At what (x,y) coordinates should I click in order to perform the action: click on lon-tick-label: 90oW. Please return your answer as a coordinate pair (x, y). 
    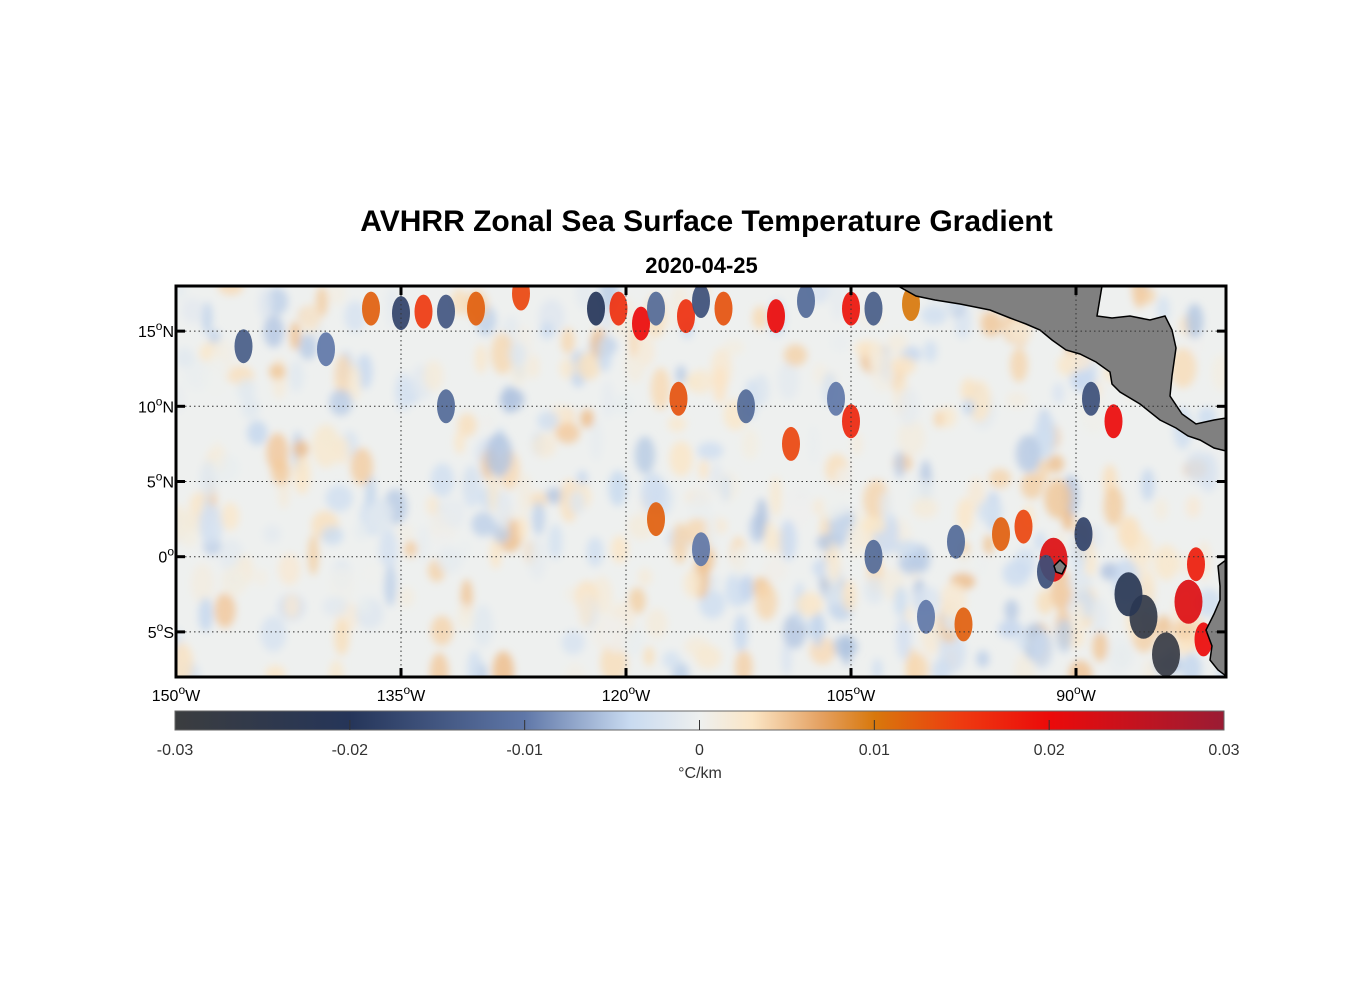
    Looking at the image, I should click on (1076, 694).